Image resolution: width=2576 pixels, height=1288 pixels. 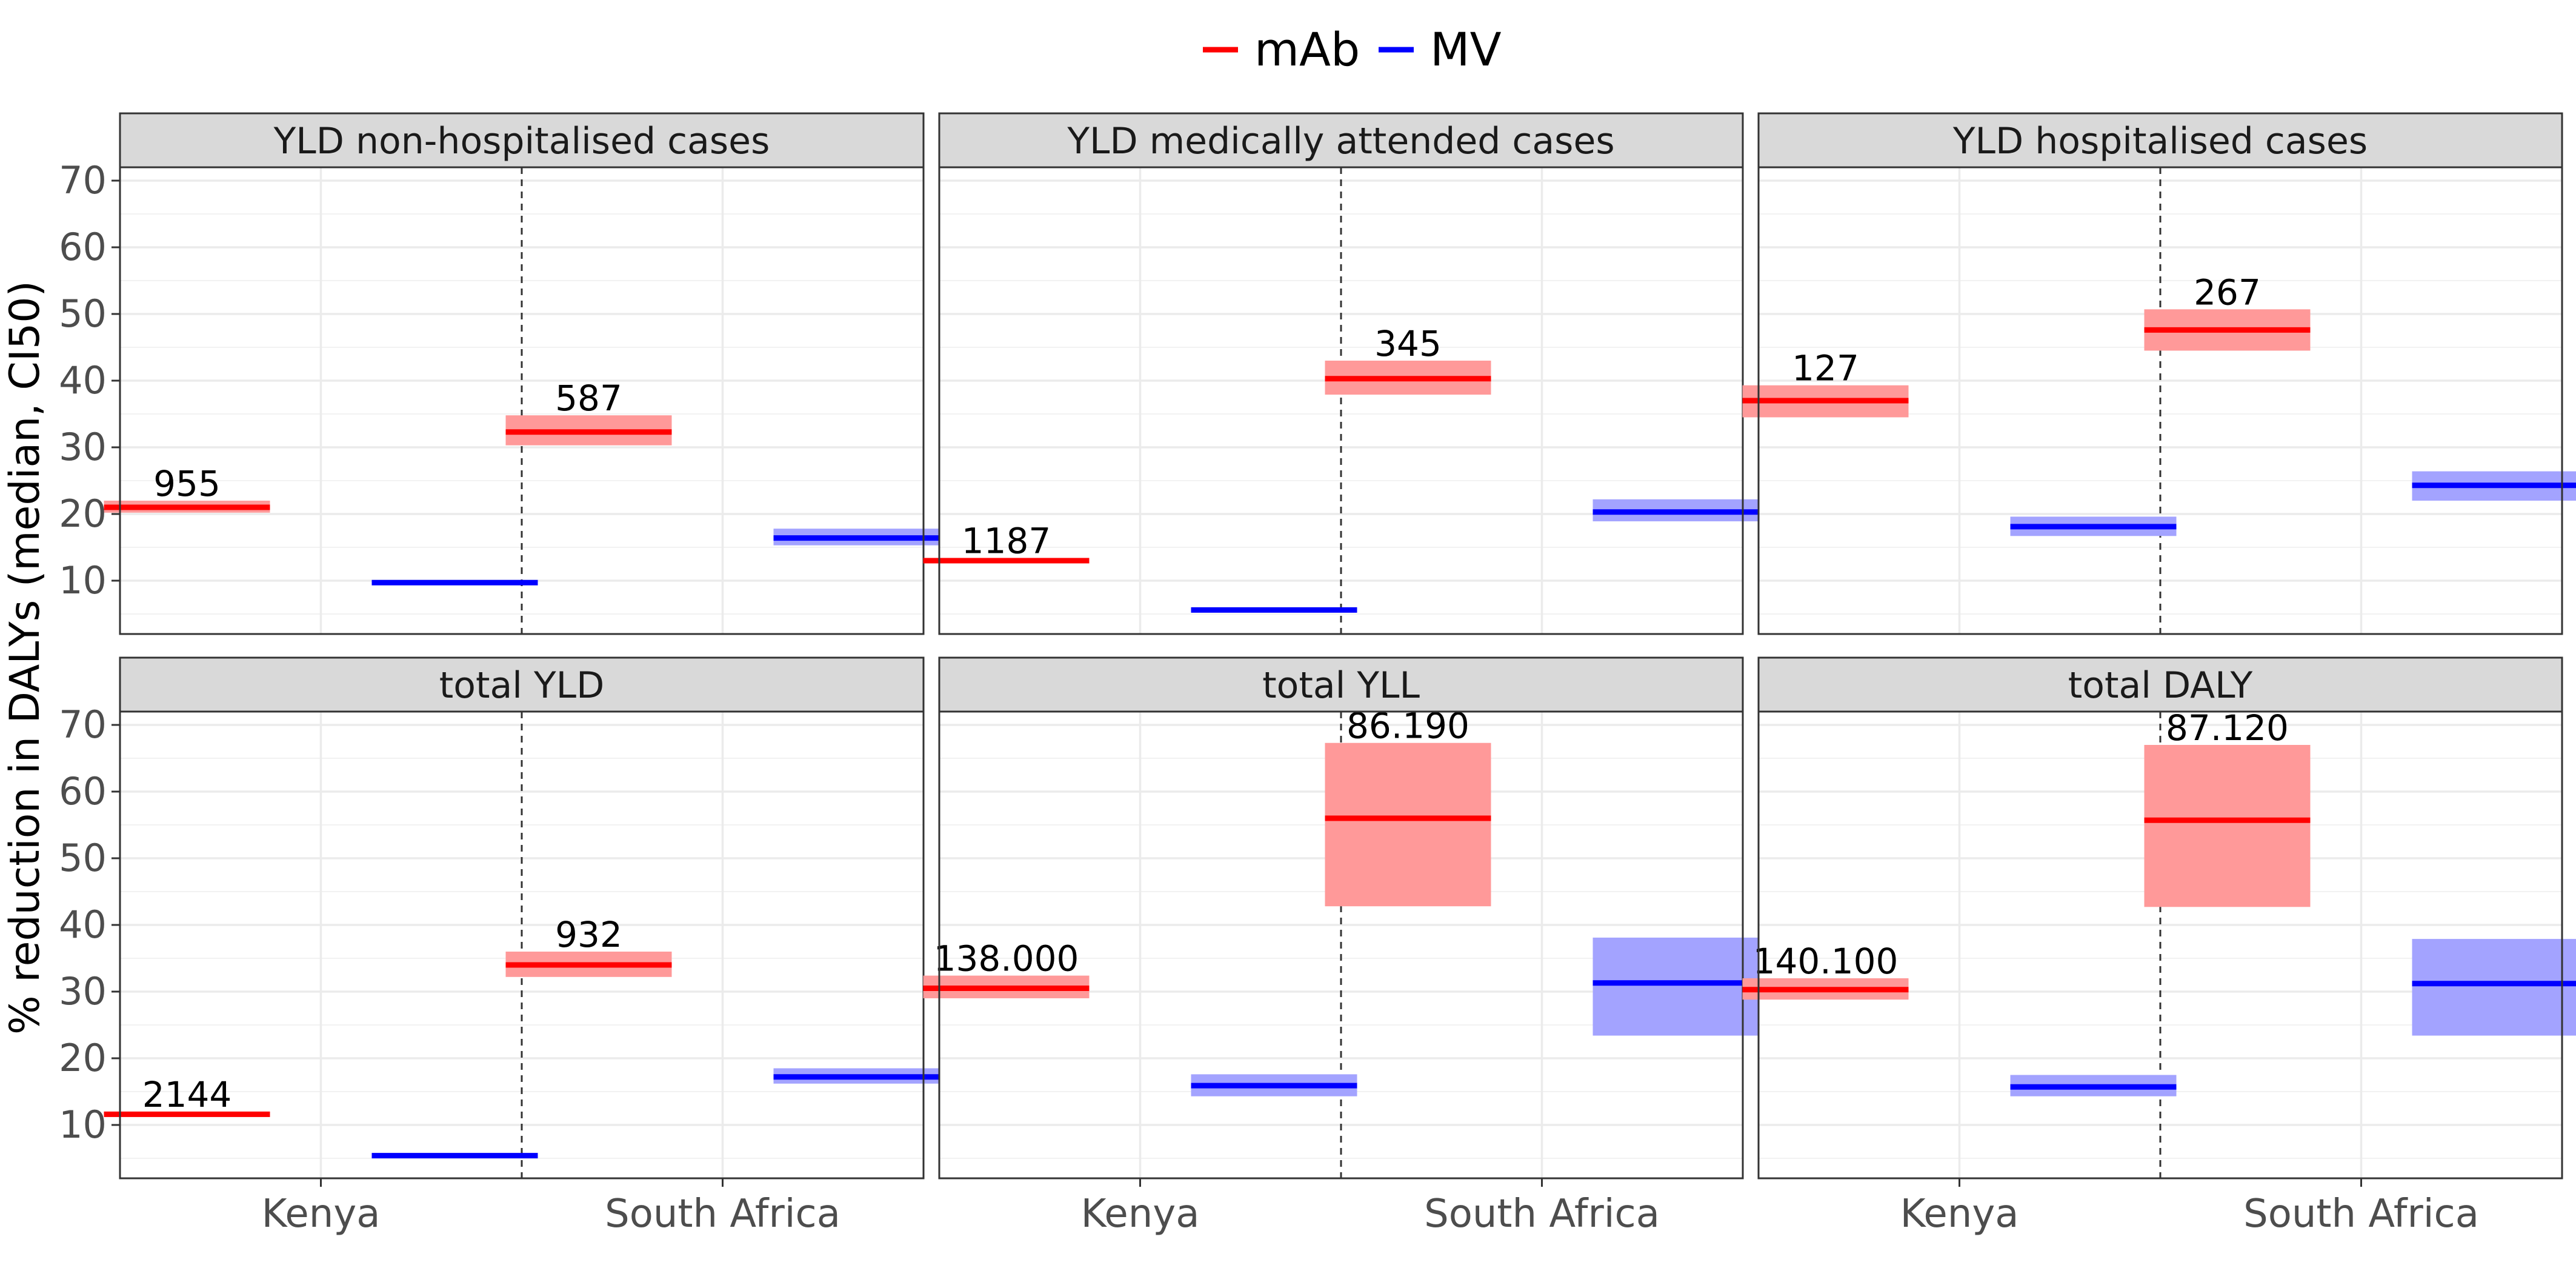 I want to click on data-label-south-africa: 587, so click(x=588, y=398).